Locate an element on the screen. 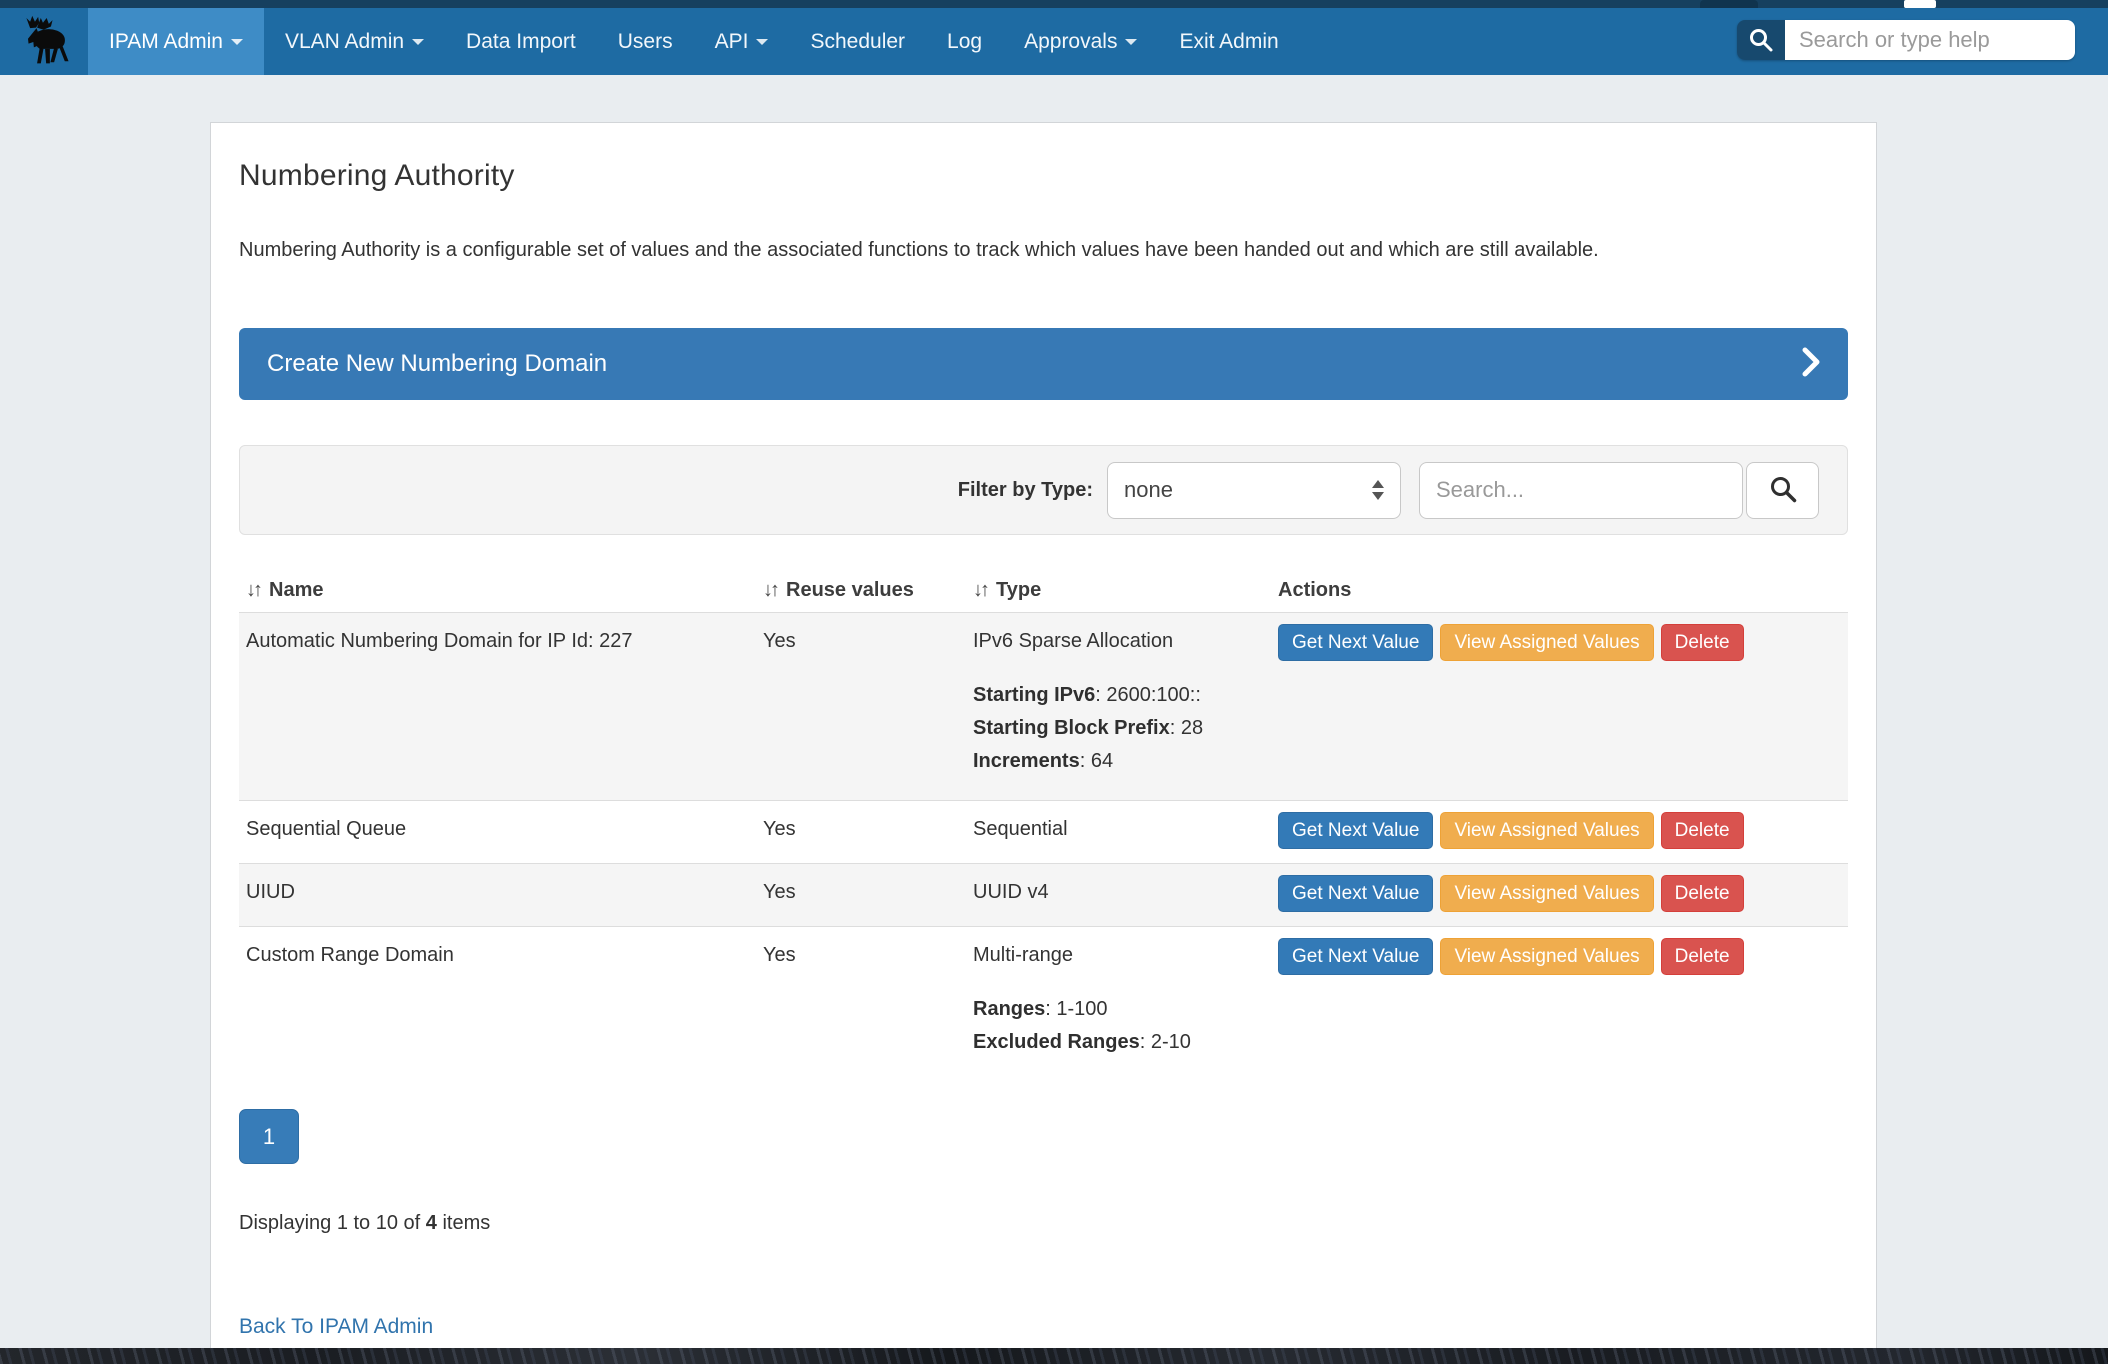  domain-type: UUID v4 is located at coordinates (1011, 892).